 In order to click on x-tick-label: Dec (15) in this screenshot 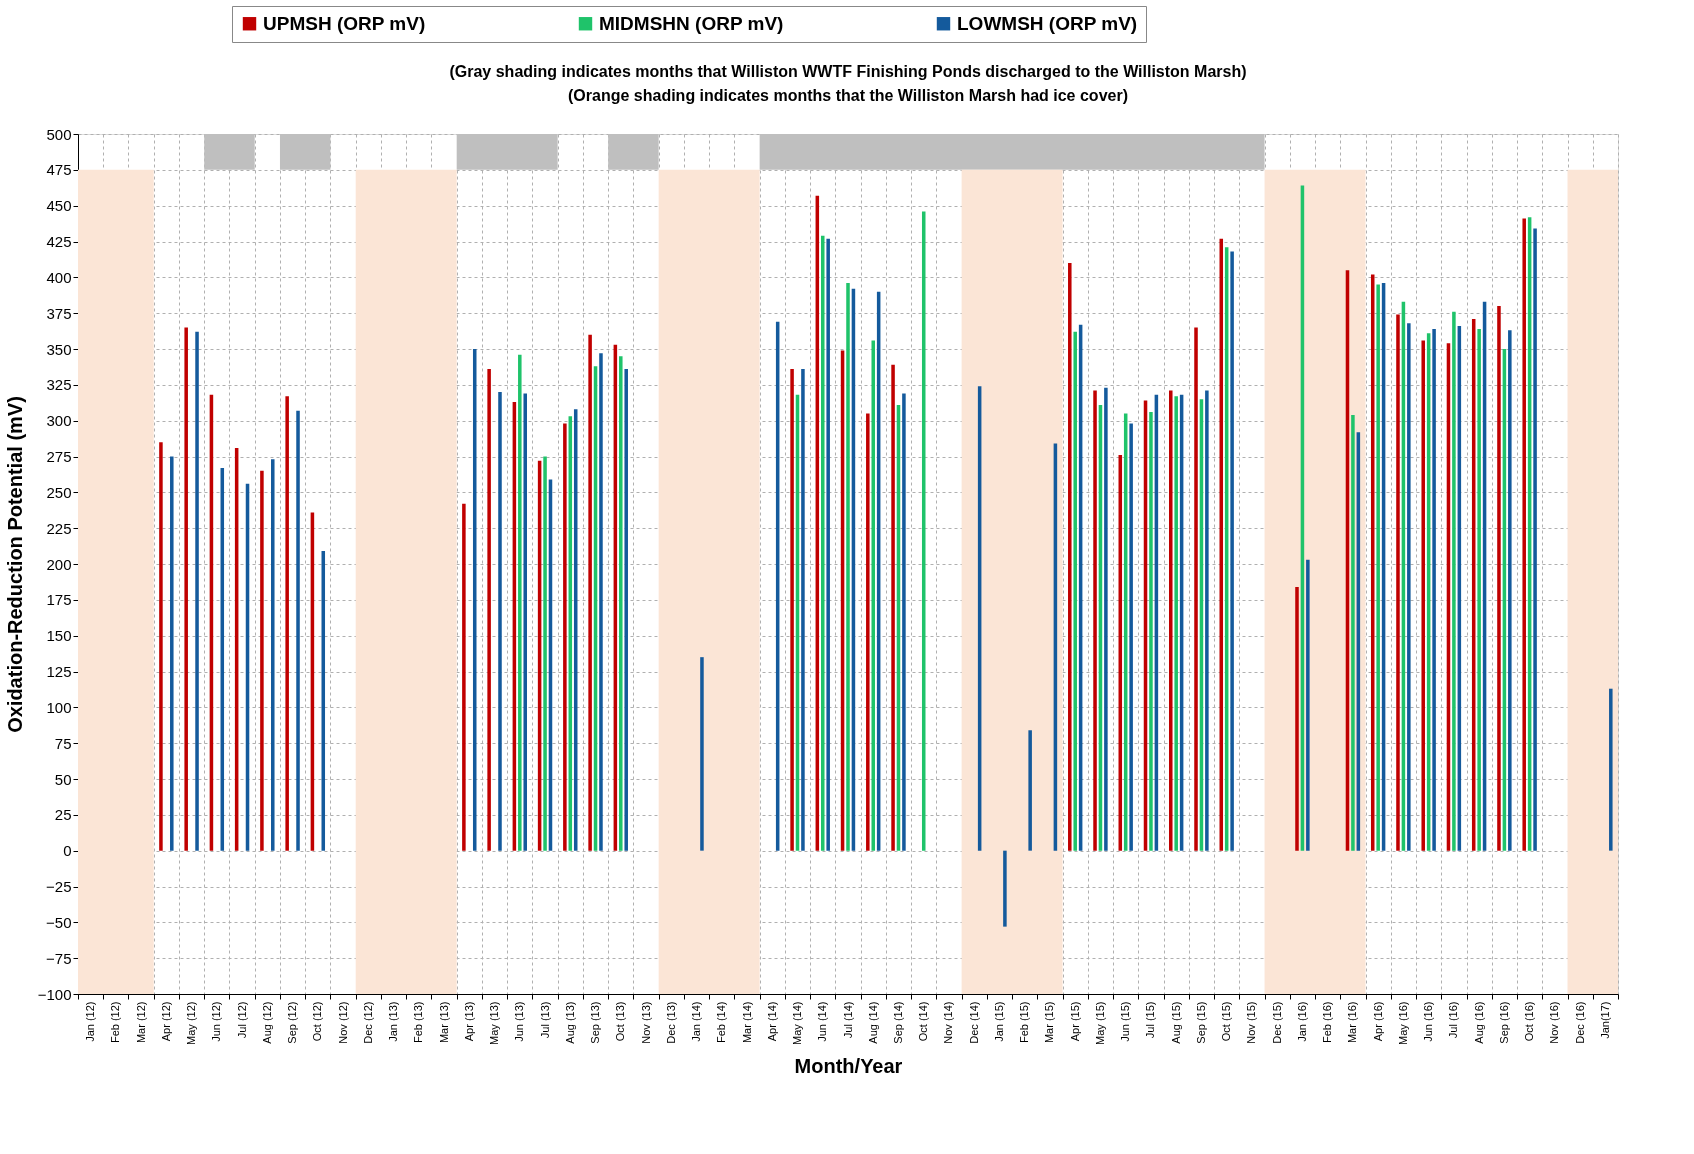, I will do `click(1276, 1022)`.